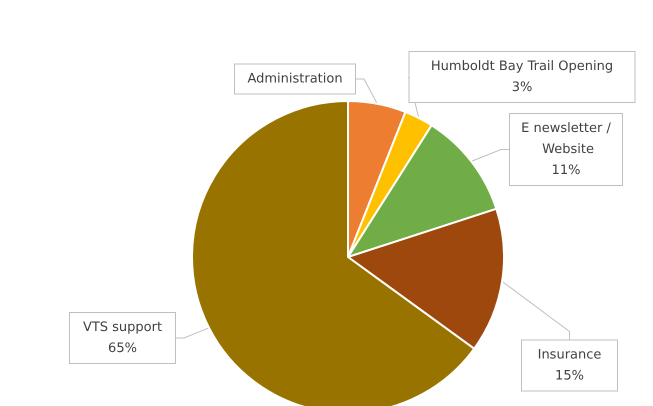 This screenshot has height=406, width=653. What do you see at coordinates (570, 355) in the screenshot?
I see `slice-label: Insurance` at bounding box center [570, 355].